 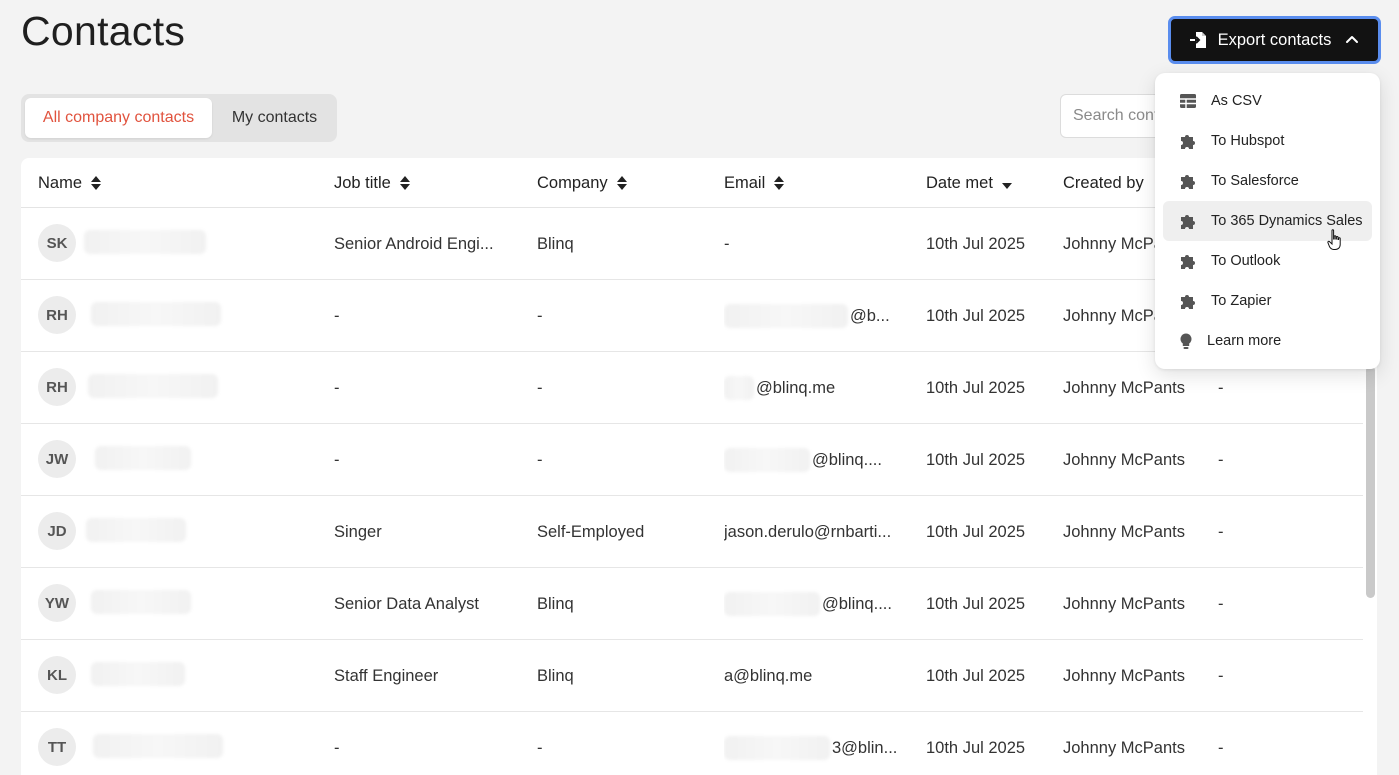 What do you see at coordinates (57, 459) in the screenshot?
I see `avatar: JW` at bounding box center [57, 459].